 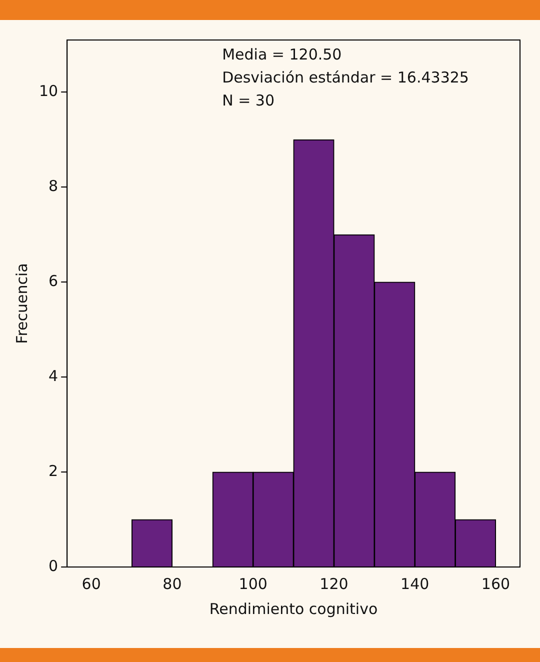 I want to click on y-tick-label: 10, so click(x=48, y=91).